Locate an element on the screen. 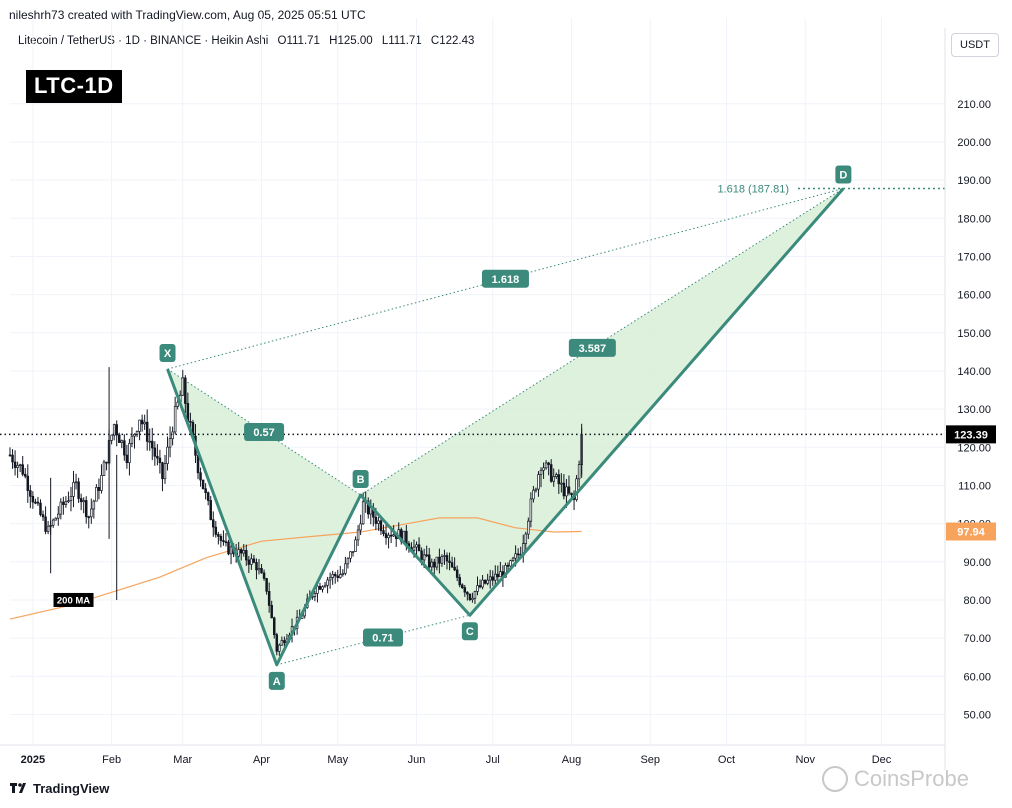  x-tick-label: Mar is located at coordinates (182, 760).